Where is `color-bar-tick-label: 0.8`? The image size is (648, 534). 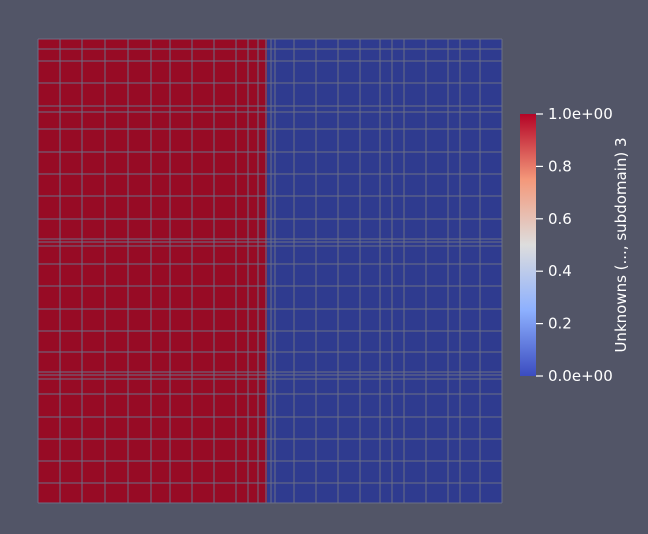 color-bar-tick-label: 0.8 is located at coordinates (560, 166).